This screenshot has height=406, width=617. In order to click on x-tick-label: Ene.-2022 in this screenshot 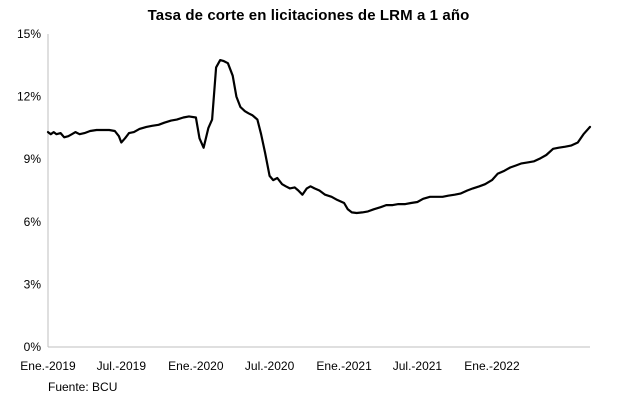, I will do `click(492, 366)`.